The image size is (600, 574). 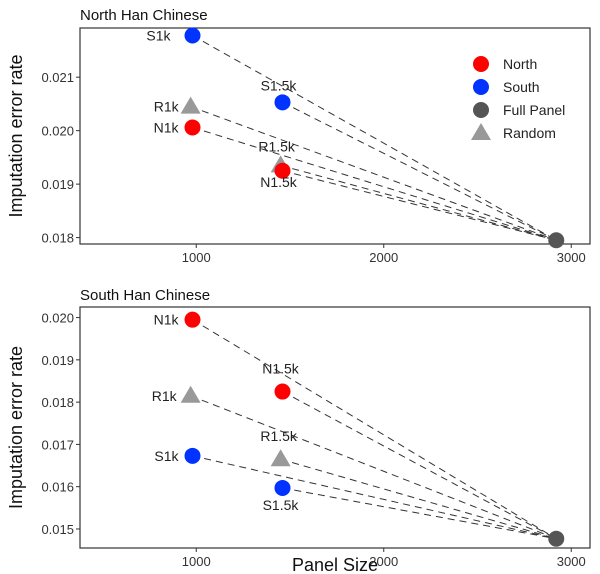 I want to click on legend-key-triangle, so click(x=481, y=131).